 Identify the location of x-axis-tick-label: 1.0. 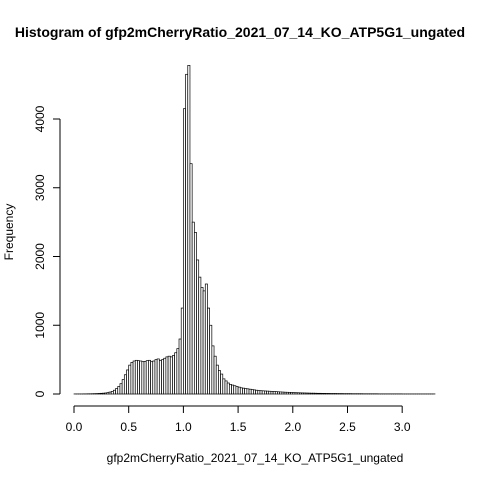
(183, 427).